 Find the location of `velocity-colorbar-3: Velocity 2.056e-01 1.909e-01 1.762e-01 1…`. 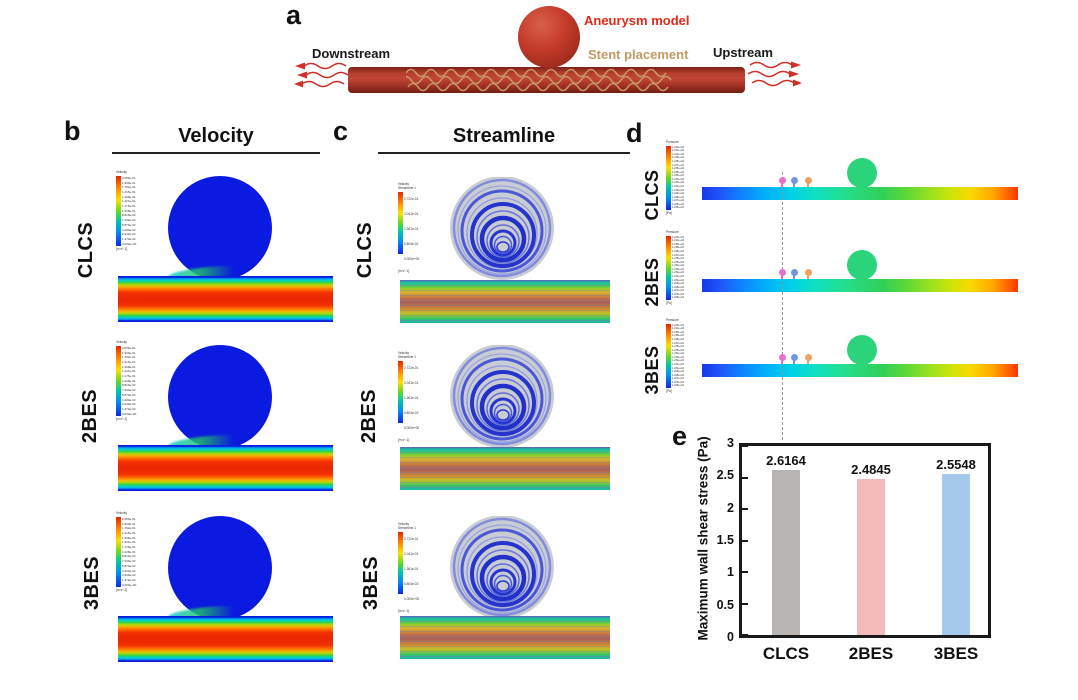

velocity-colorbar-3: Velocity 2.056e-01 1.909e-01 1.762e-01 1… is located at coordinates (126, 552).